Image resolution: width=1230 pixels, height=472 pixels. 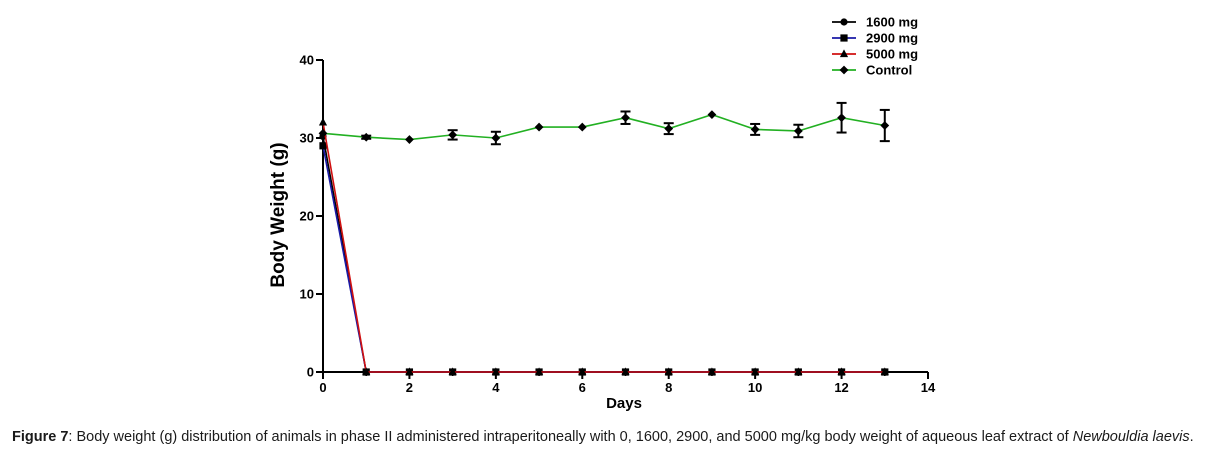 I want to click on y-tick-label: 40, so click(x=307, y=60).